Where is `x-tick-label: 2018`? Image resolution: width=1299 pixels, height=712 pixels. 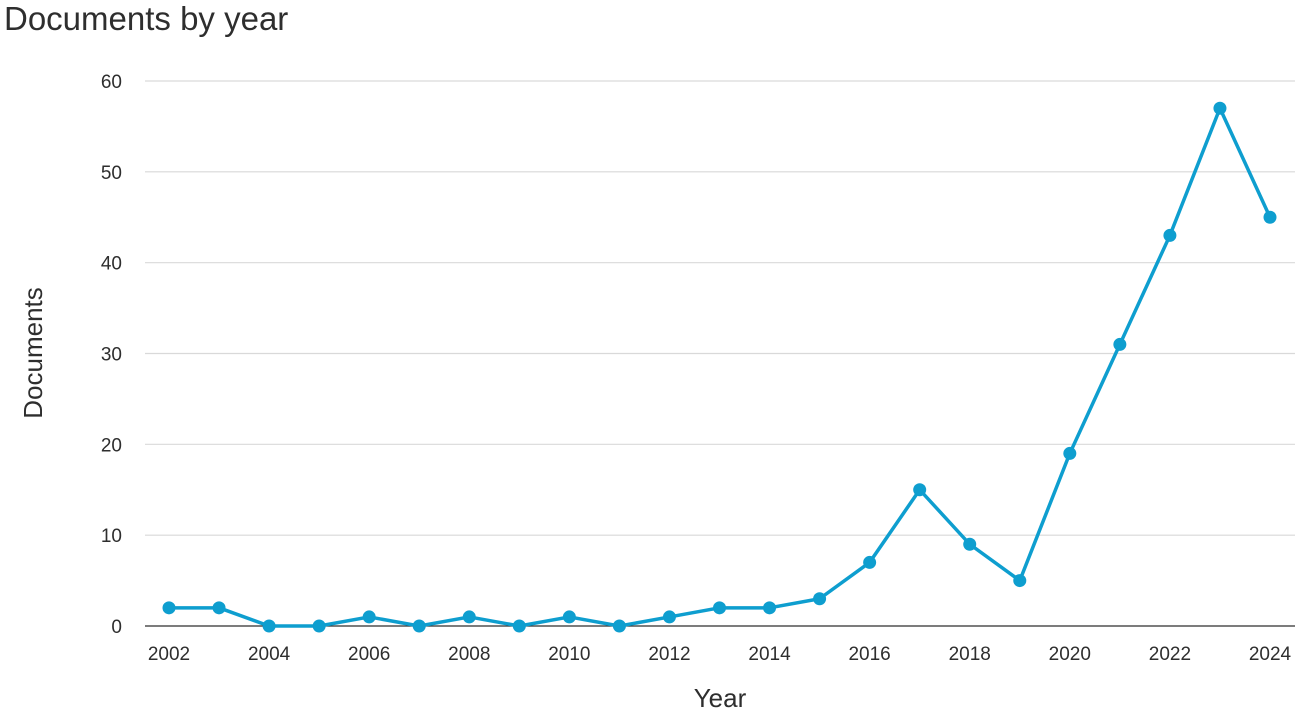 x-tick-label: 2018 is located at coordinates (970, 654).